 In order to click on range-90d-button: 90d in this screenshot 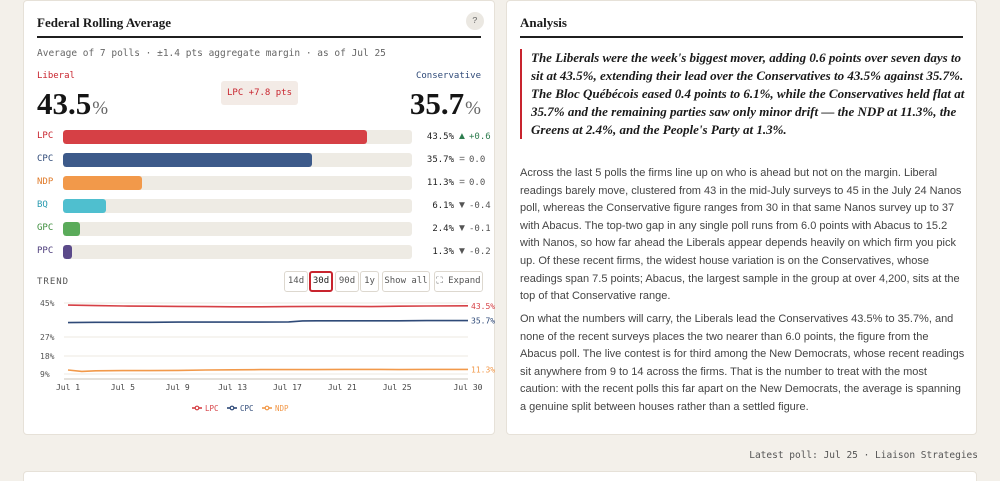, I will do `click(347, 281)`.